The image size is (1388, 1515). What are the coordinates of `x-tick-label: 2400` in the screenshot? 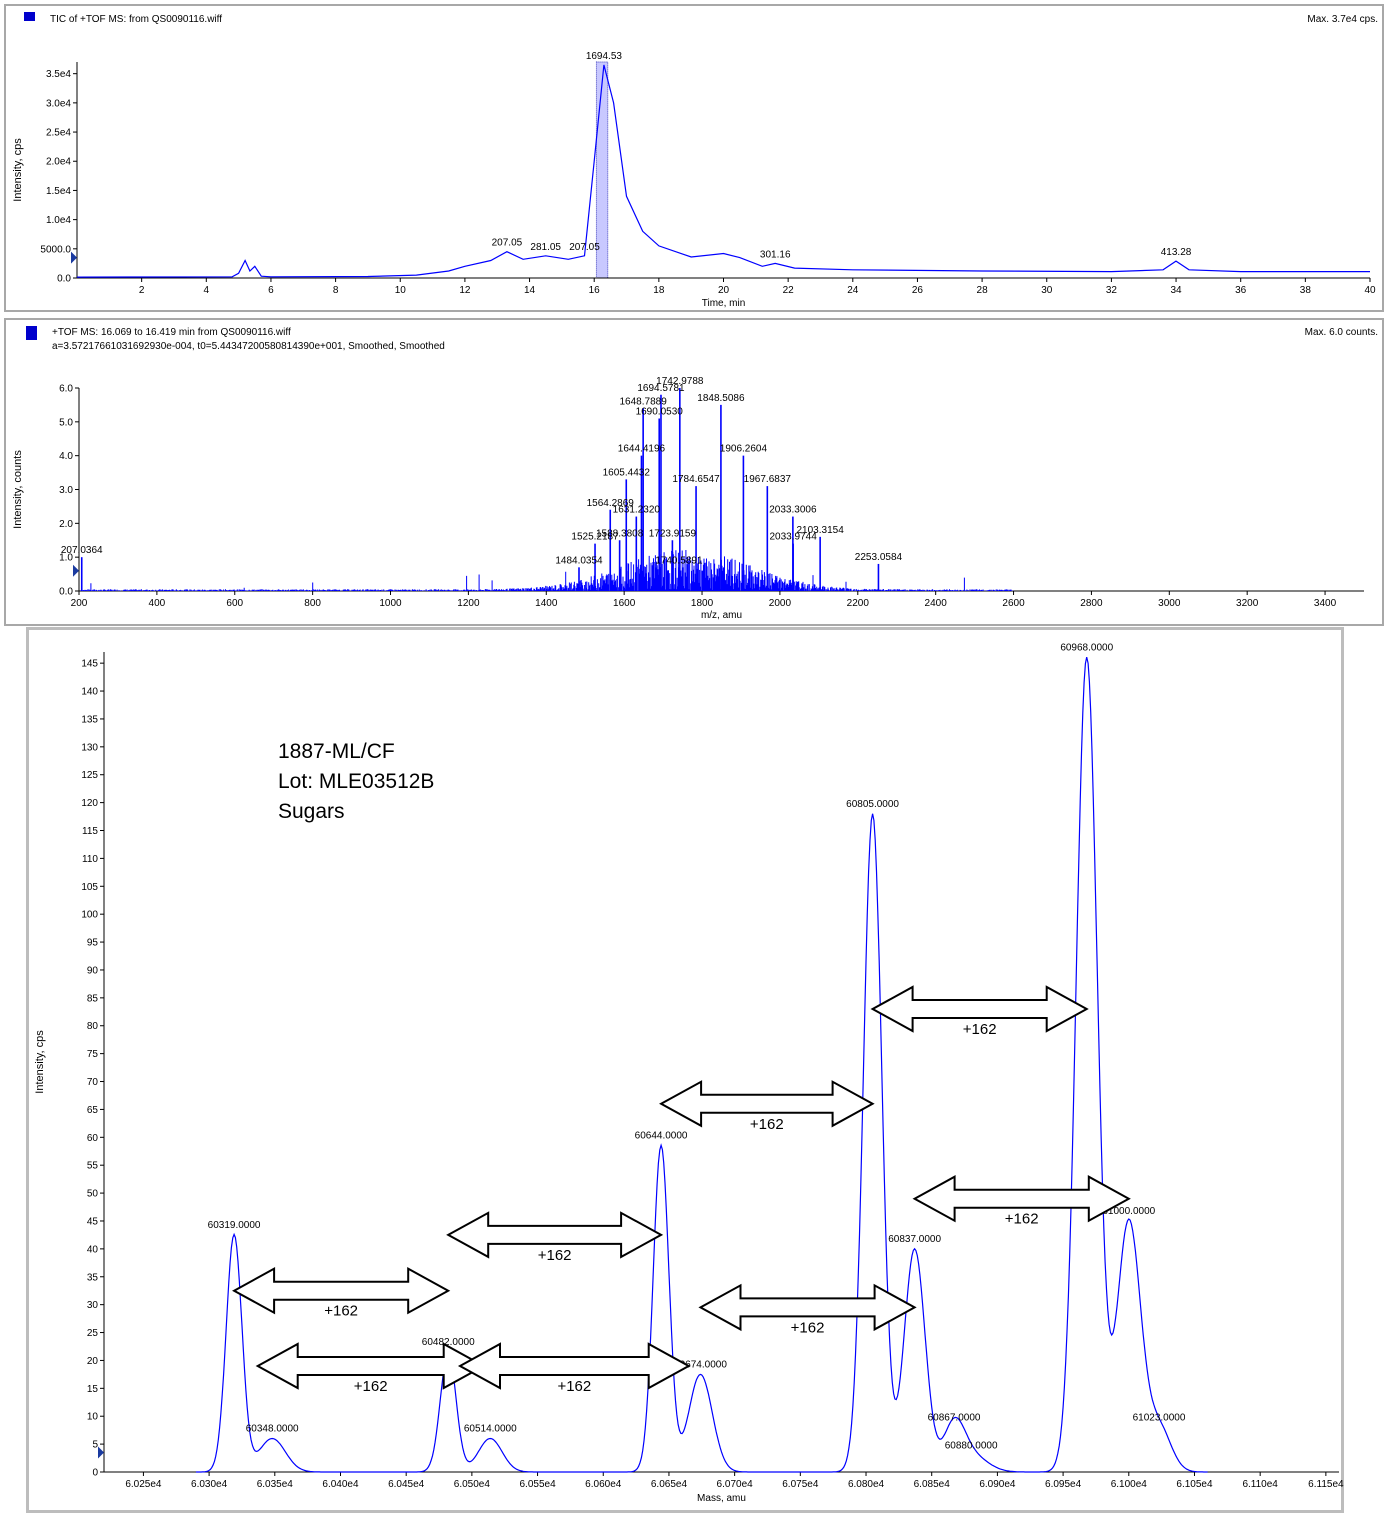 It's located at (936, 603).